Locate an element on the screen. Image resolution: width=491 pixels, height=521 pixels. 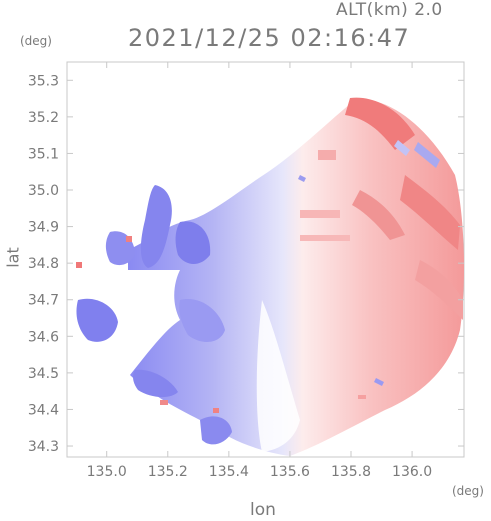
x-axis-label: lon is located at coordinates (263, 510).